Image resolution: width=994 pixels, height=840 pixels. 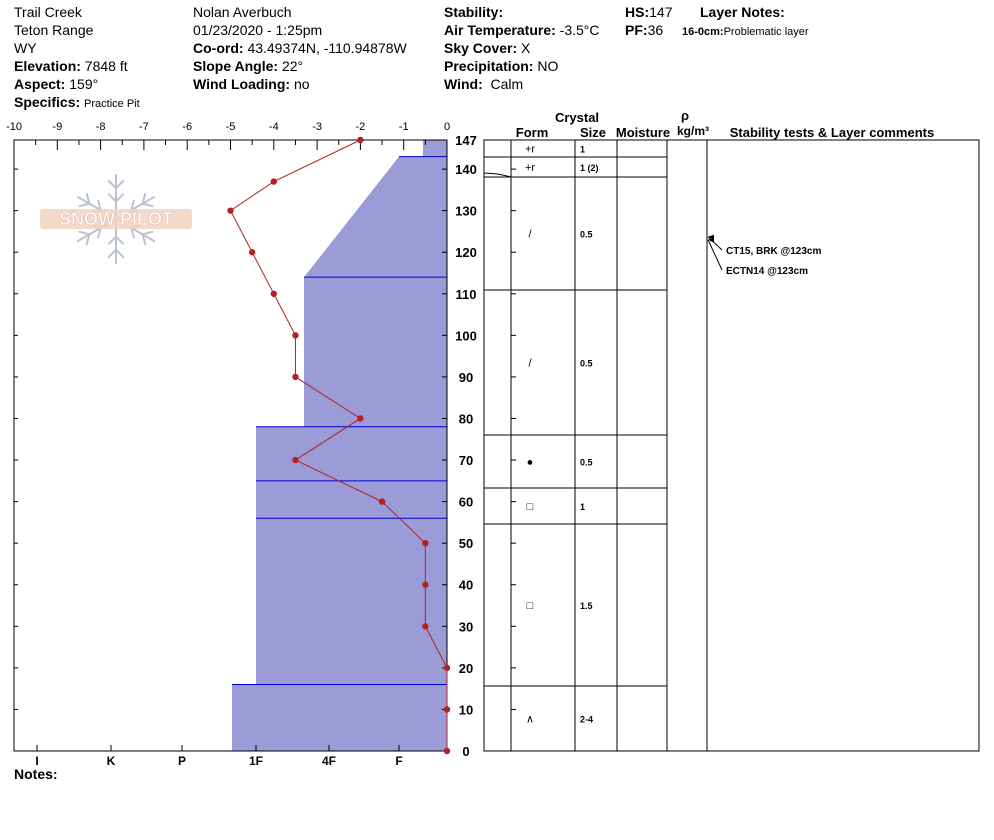 I want to click on layer-note: 16-0cm:Problematic layer, so click(x=745, y=32).